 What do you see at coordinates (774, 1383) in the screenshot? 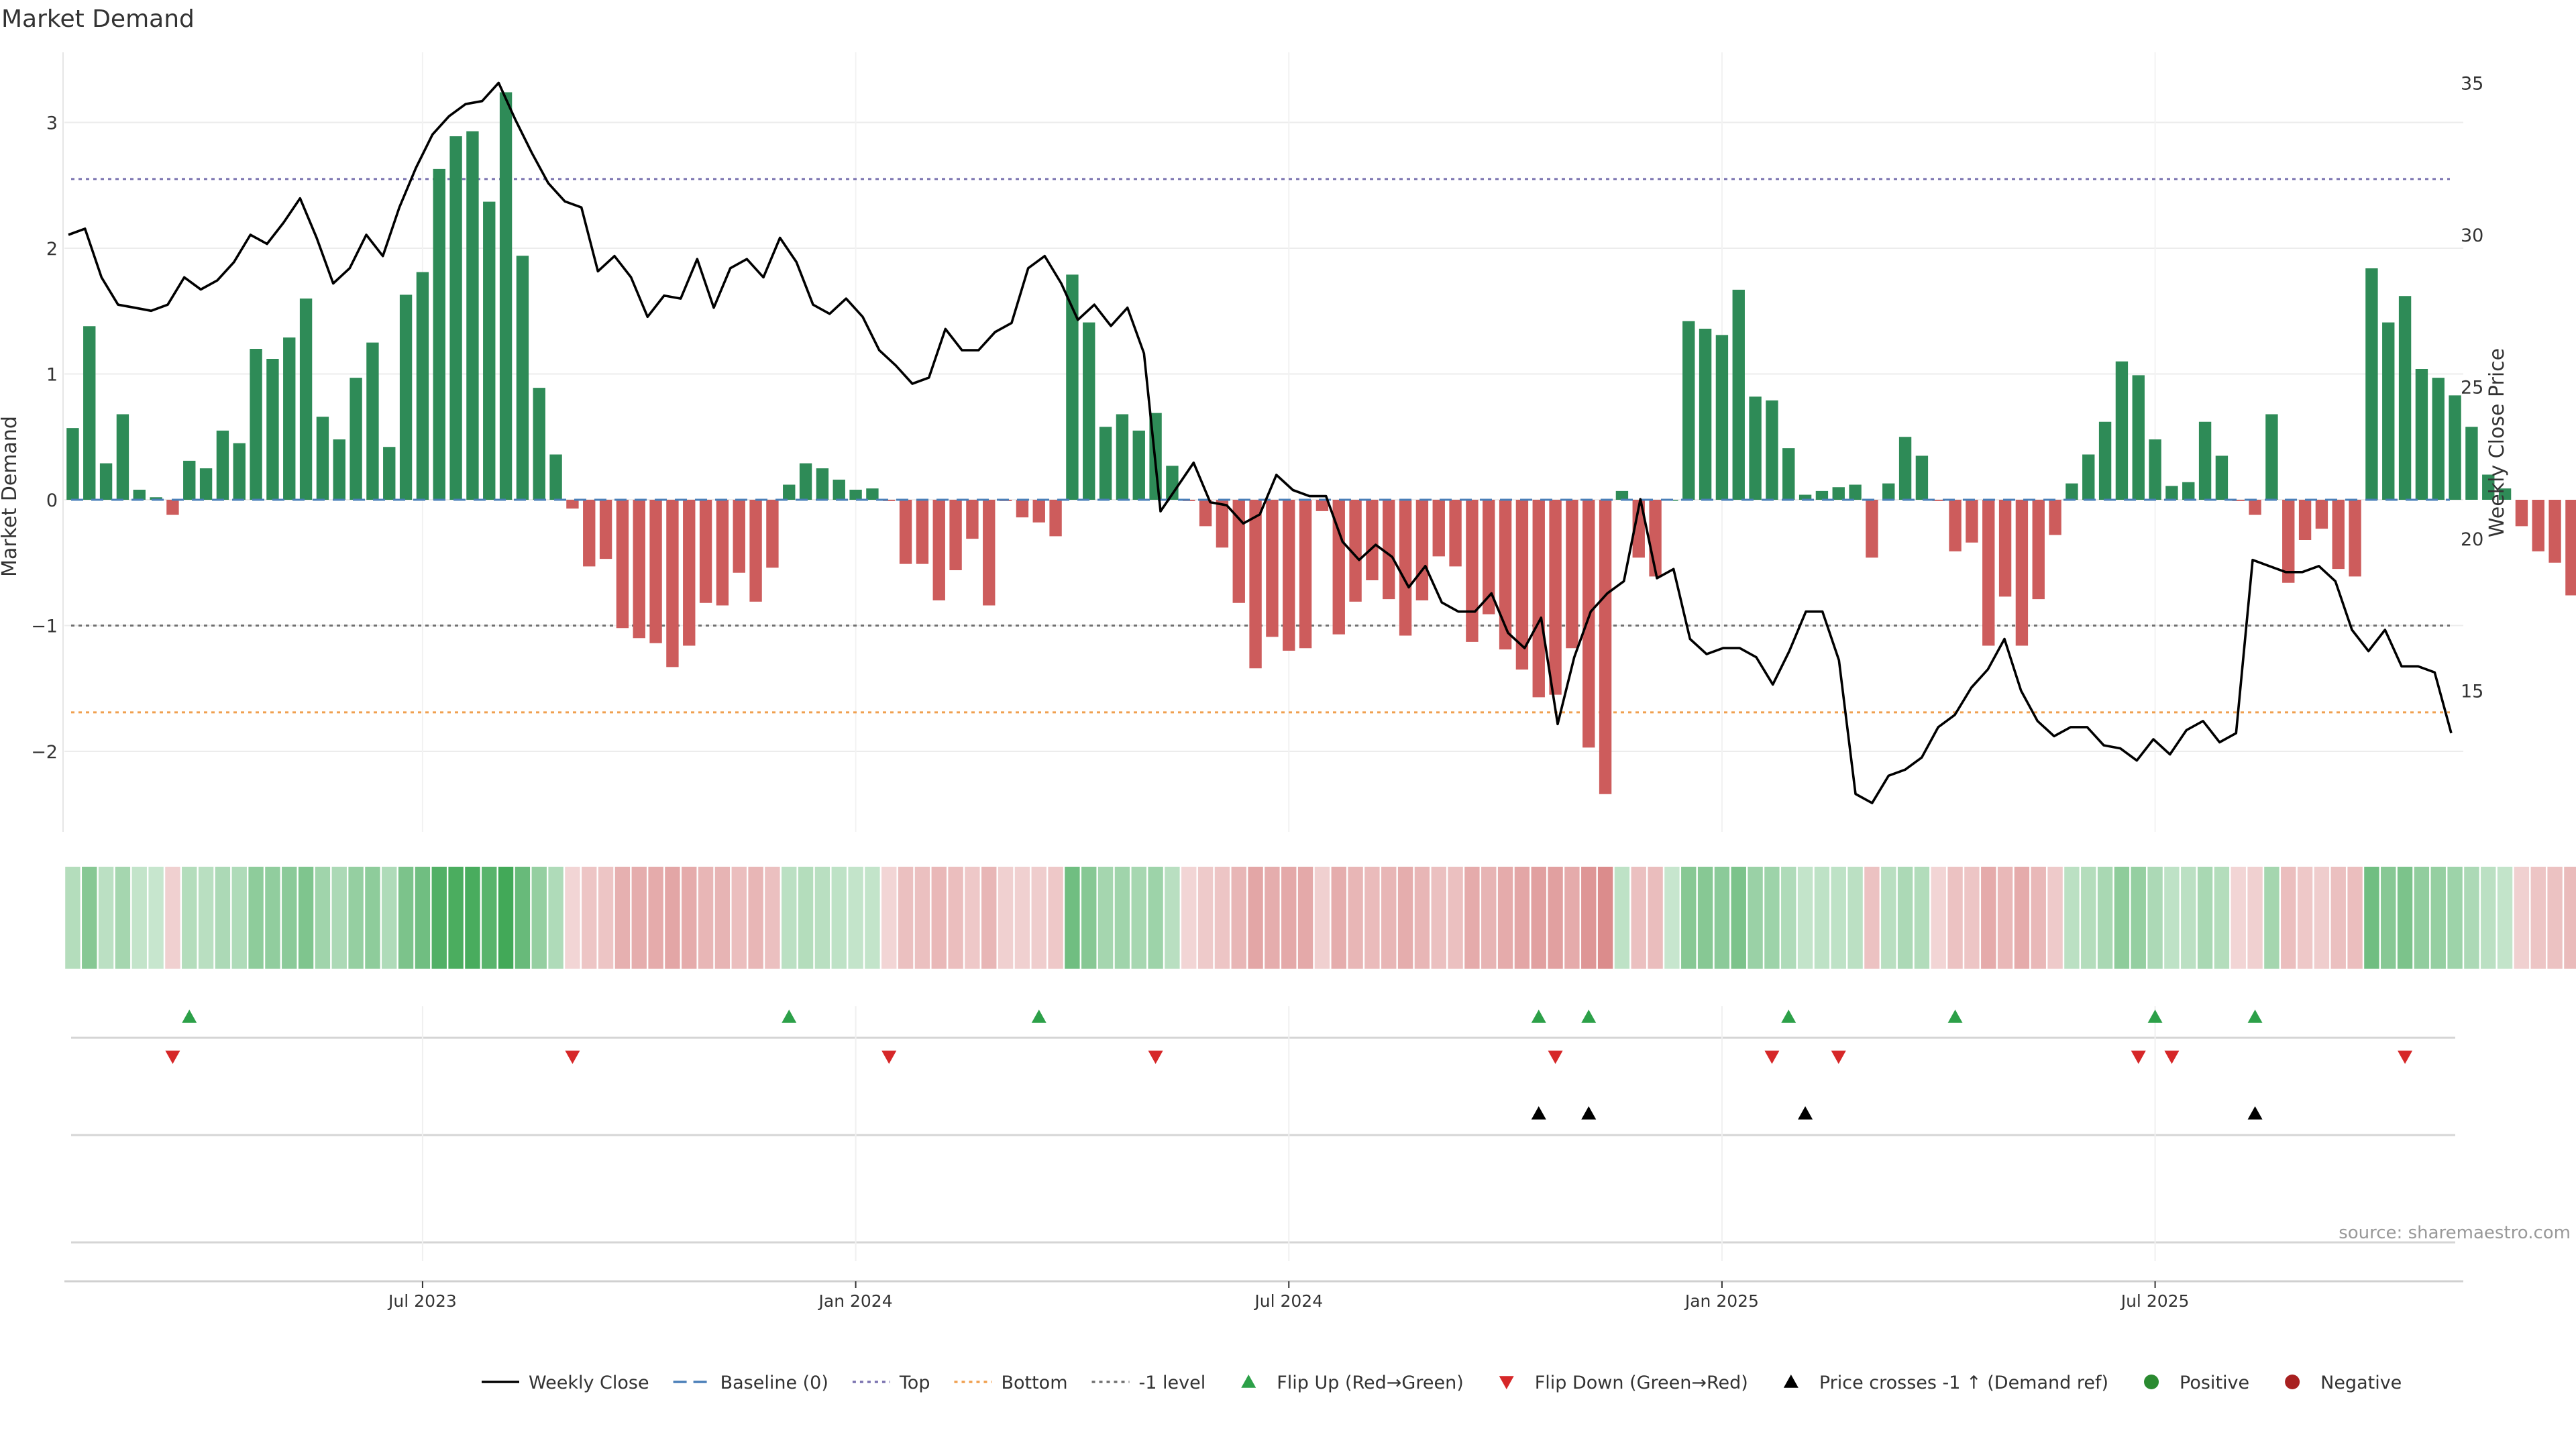
I see `legend-label: Baseline (0)` at bounding box center [774, 1383].